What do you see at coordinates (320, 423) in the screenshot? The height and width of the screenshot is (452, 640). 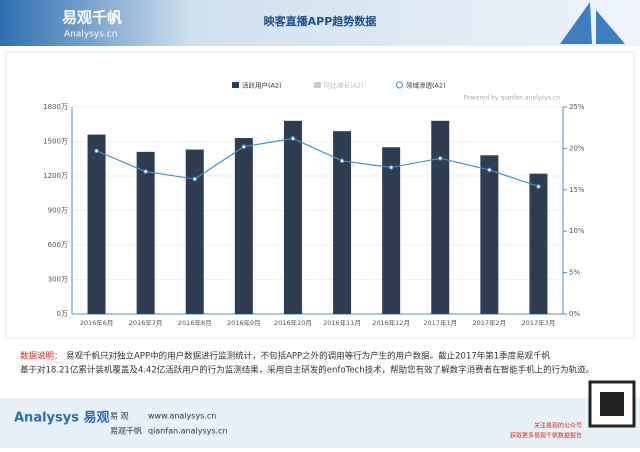 I see `footer` at bounding box center [320, 423].